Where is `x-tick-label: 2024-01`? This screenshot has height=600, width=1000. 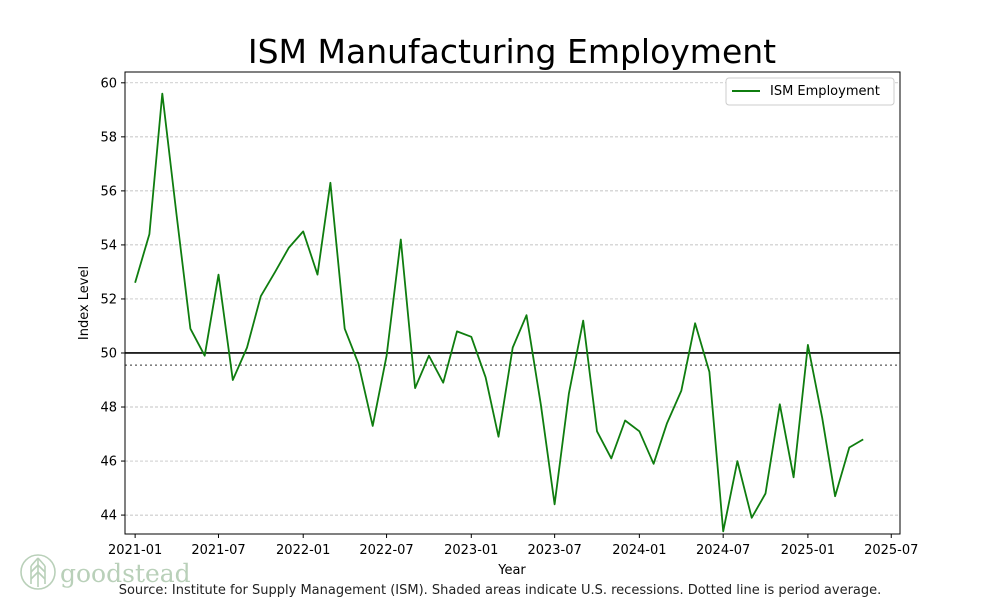
x-tick-label: 2024-01 is located at coordinates (639, 550).